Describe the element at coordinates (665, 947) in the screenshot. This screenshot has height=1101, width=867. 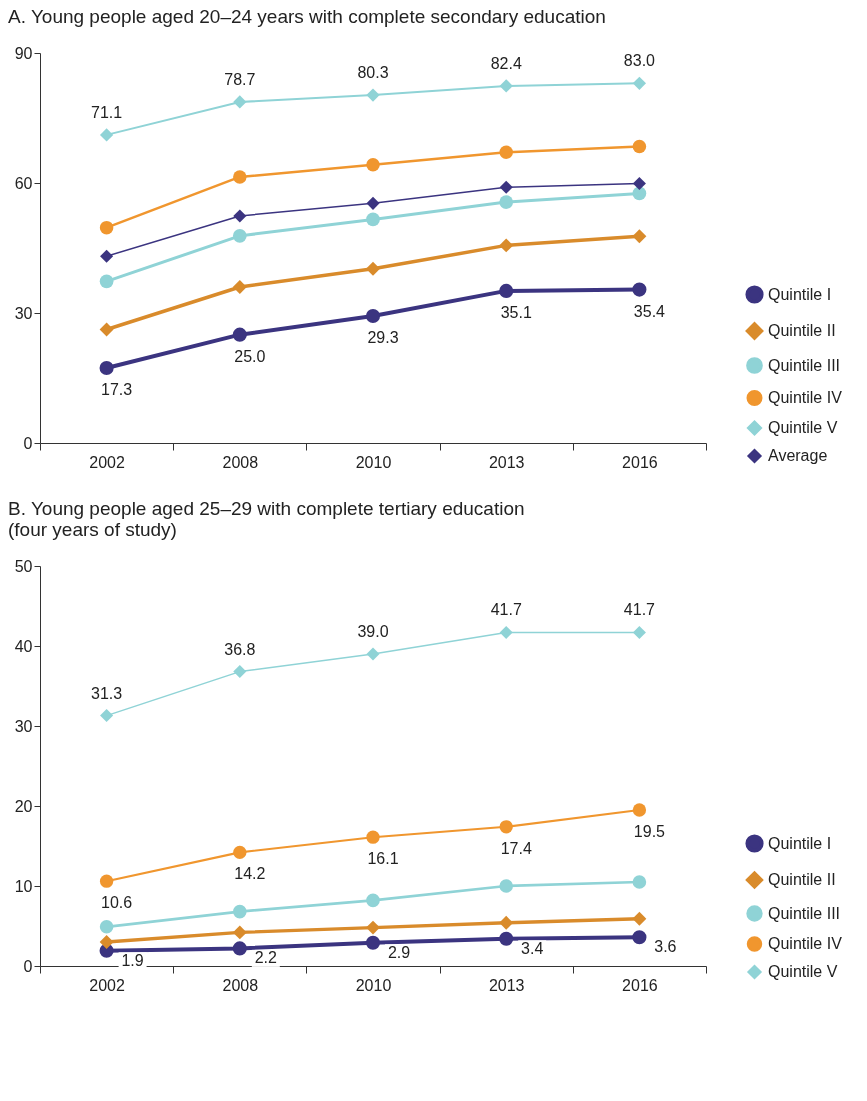
I see `data-label: 3.6` at that location.